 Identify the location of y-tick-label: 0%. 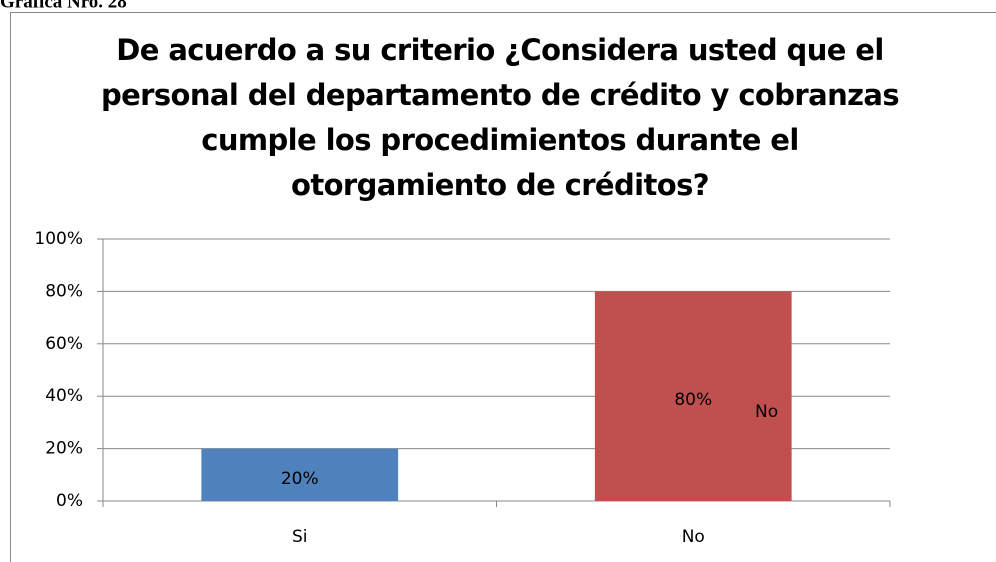
(69, 501).